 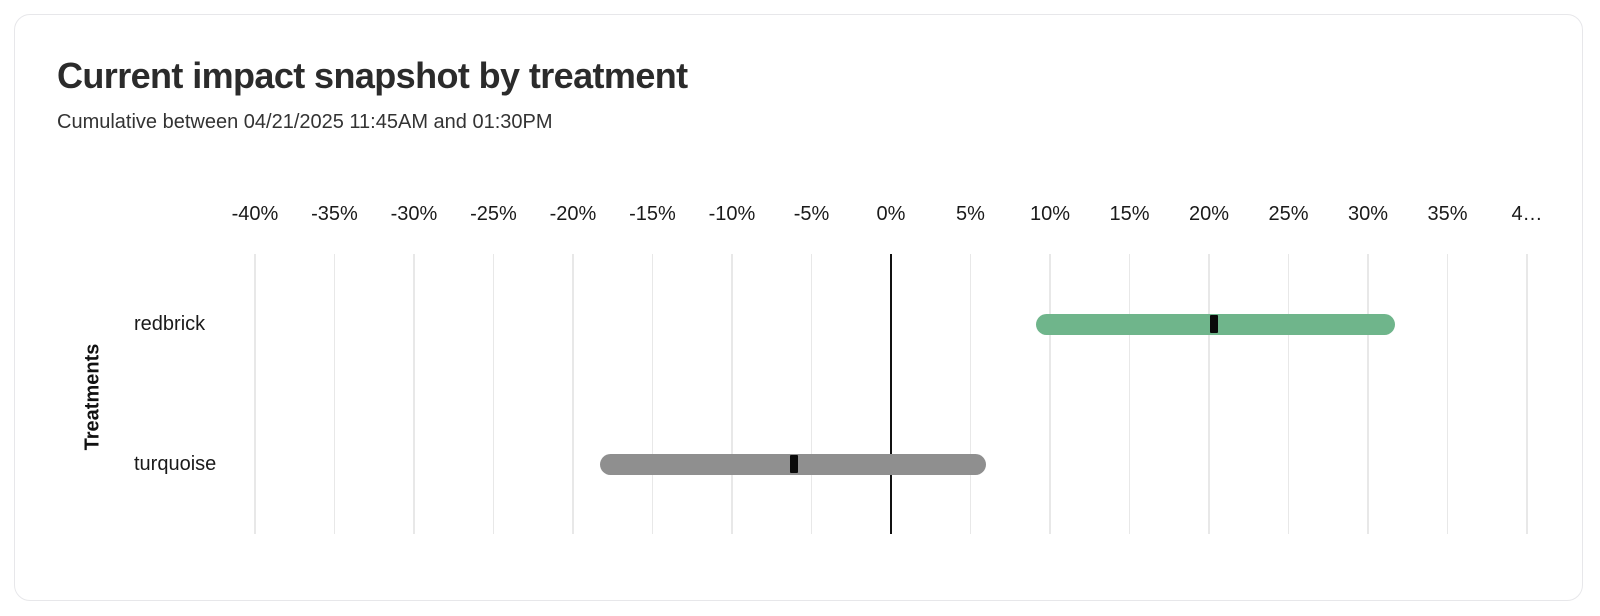 I want to click on x-tick-label: -20%, so click(x=573, y=214).